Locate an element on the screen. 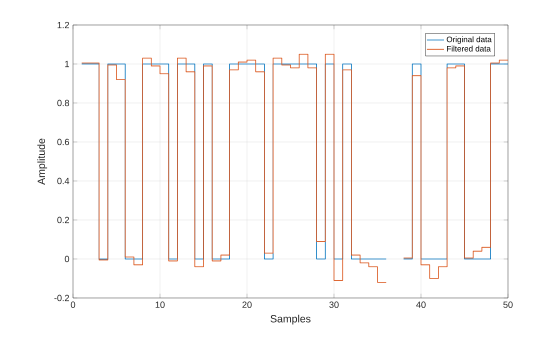  y-tick-label: 1 is located at coordinates (67, 64).